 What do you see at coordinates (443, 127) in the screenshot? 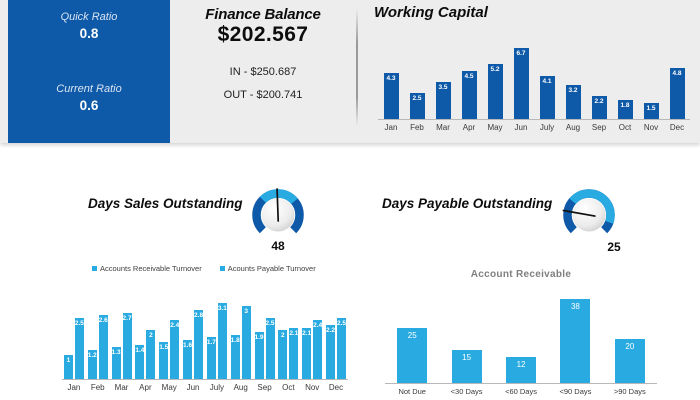
I see `category-label: Mar` at bounding box center [443, 127].